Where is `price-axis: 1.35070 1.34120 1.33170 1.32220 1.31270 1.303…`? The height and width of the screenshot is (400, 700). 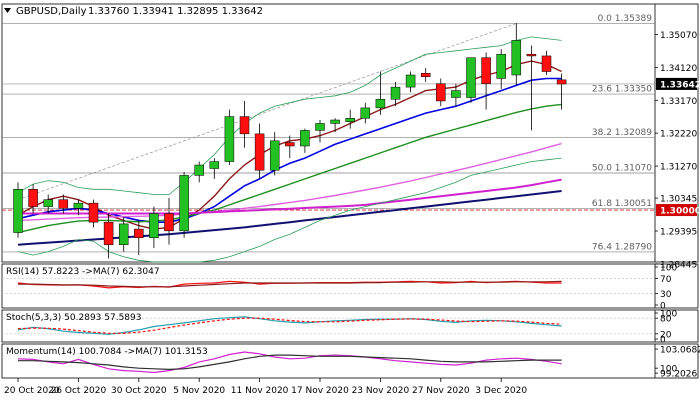
price-axis: 1.35070 1.34120 1.33170 1.32220 1.31270 1.303… is located at coordinates (677, 150).